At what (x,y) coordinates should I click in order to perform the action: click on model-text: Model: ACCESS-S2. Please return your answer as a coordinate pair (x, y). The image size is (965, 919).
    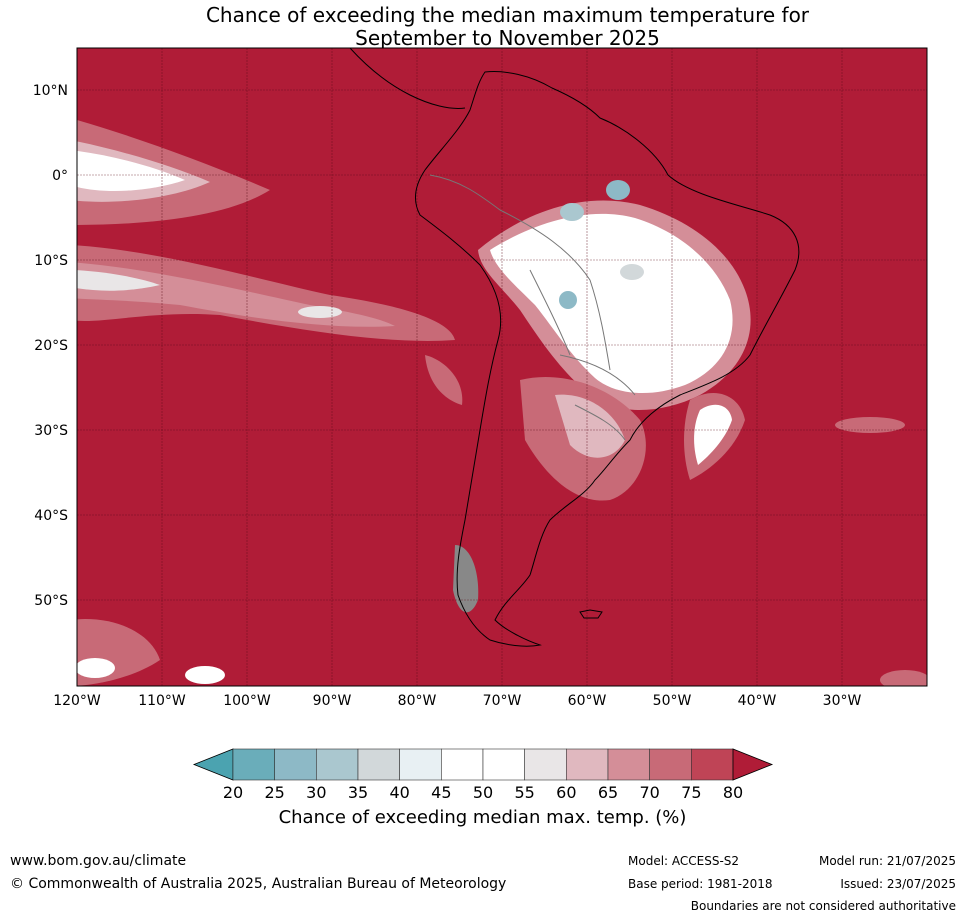
    Looking at the image, I should click on (684, 861).